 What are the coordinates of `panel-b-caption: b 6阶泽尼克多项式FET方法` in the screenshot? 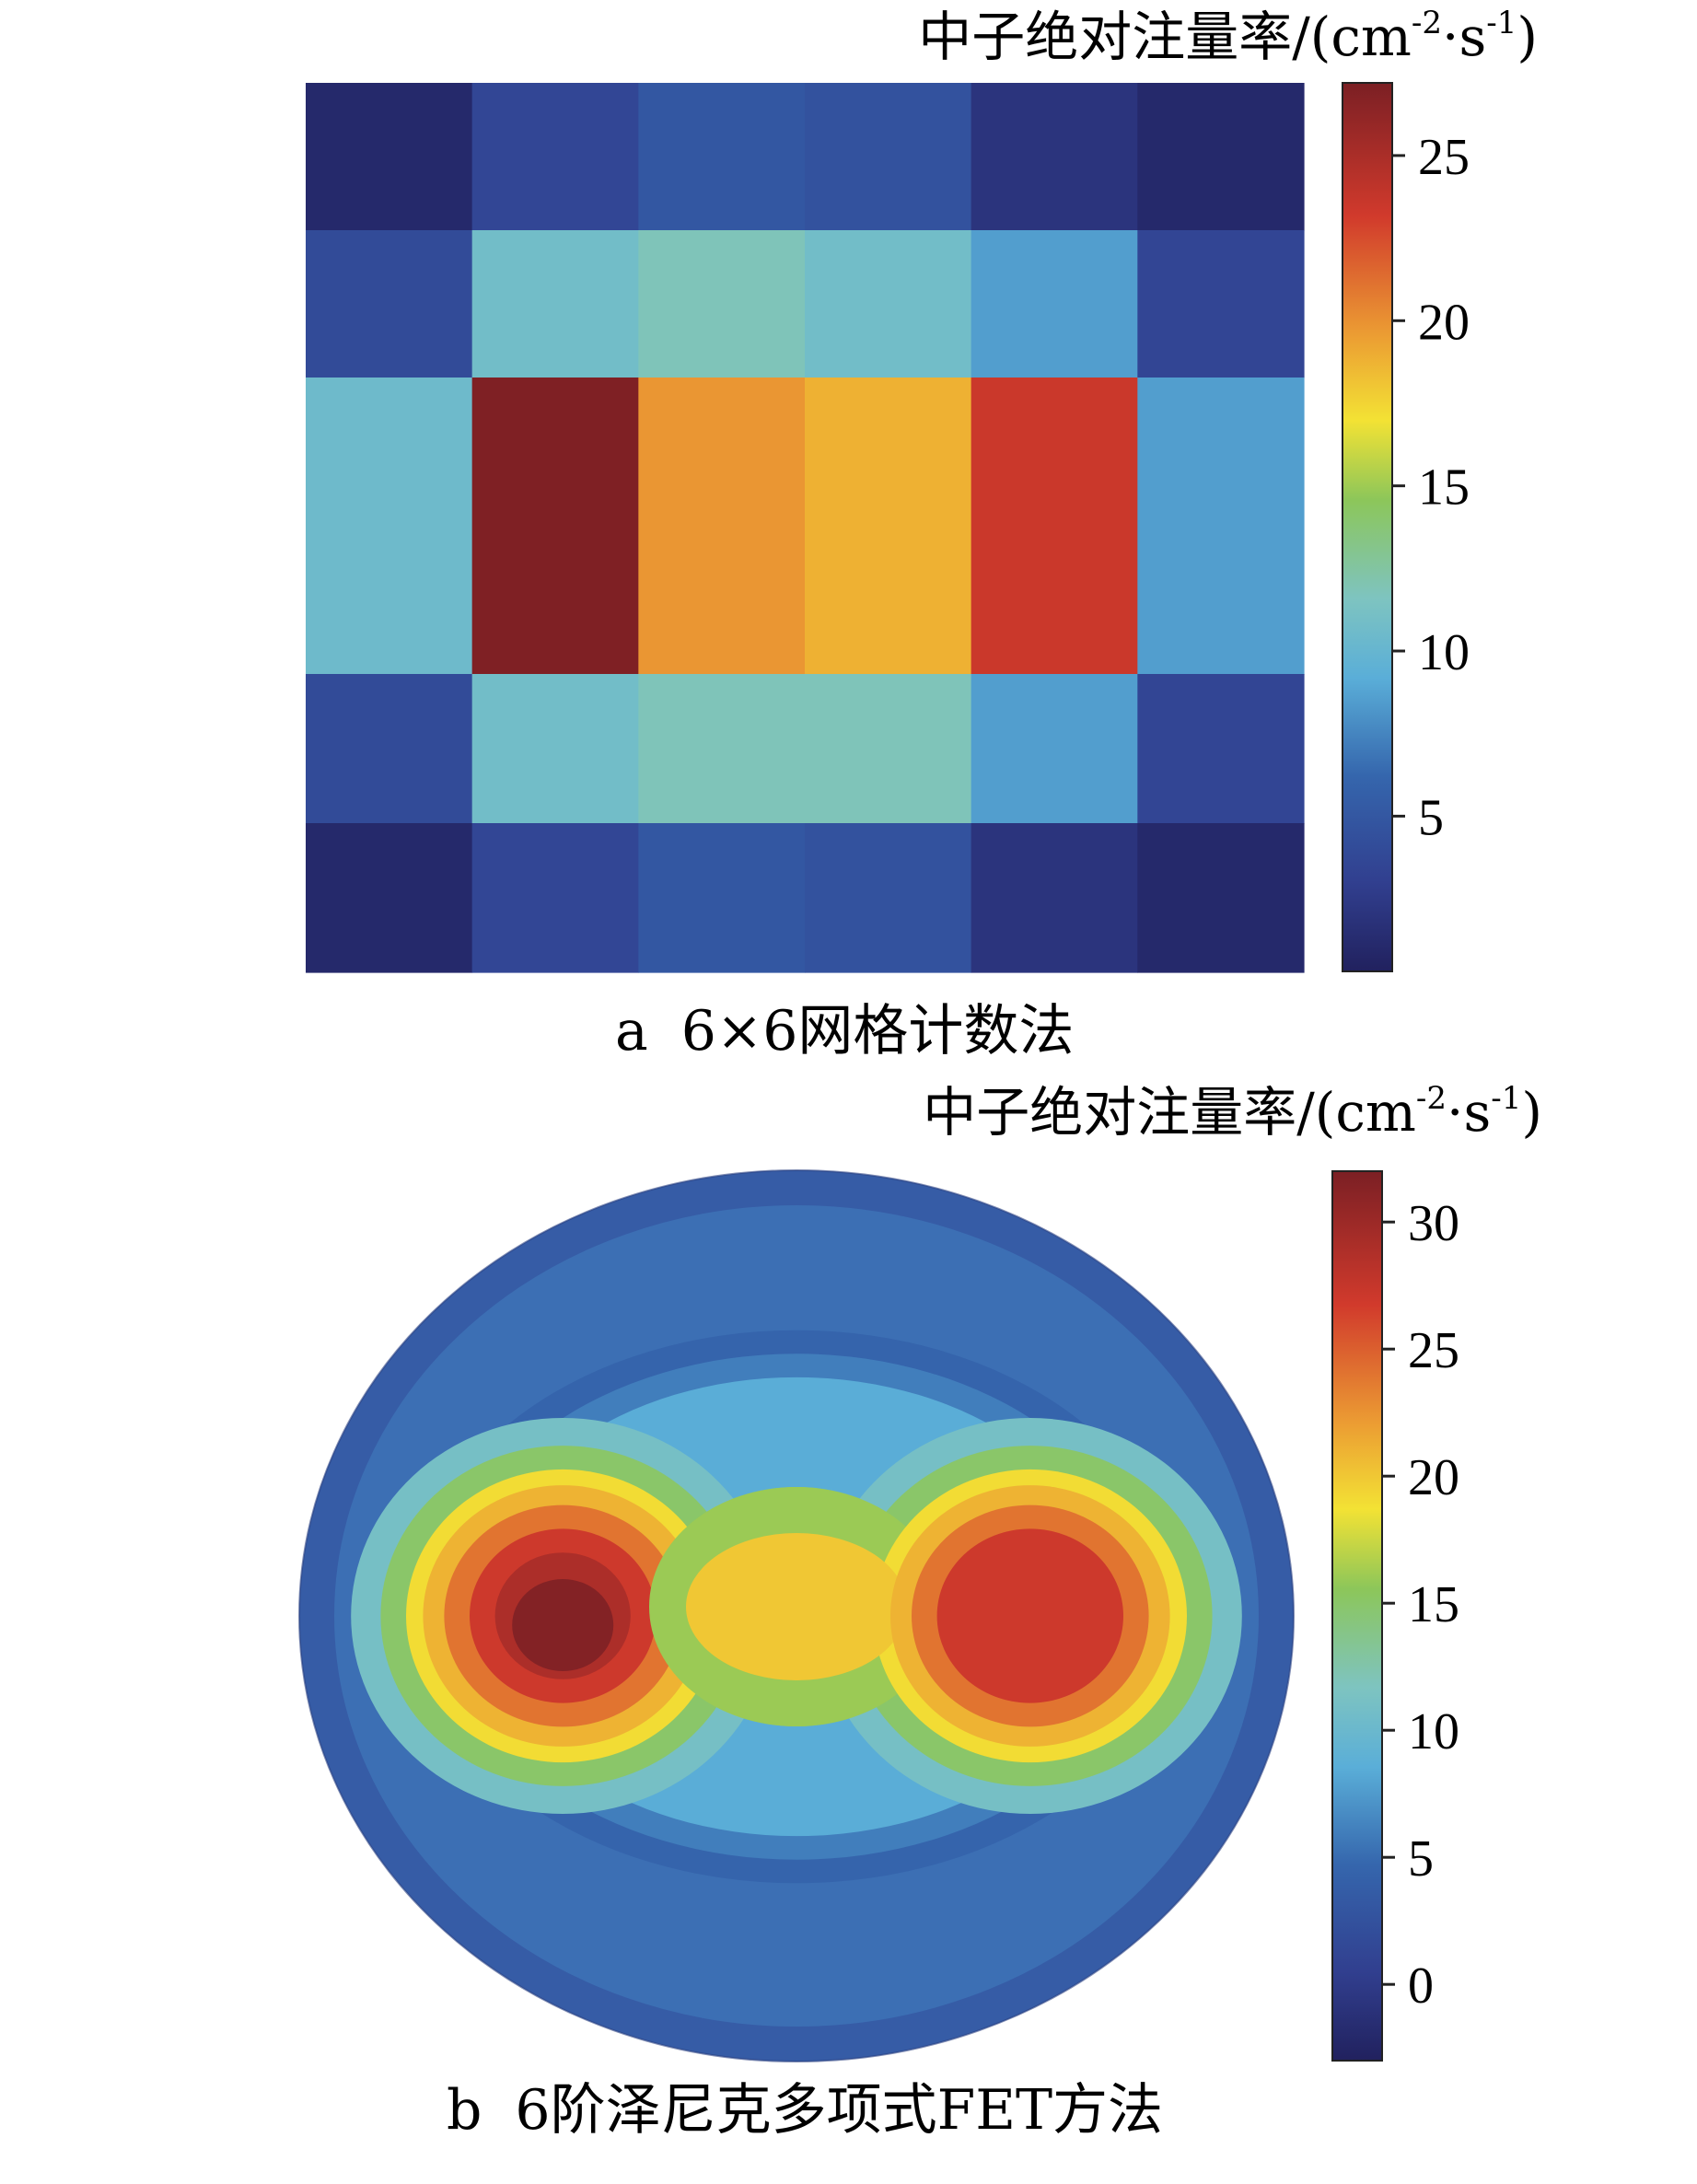 It's located at (805, 2110).